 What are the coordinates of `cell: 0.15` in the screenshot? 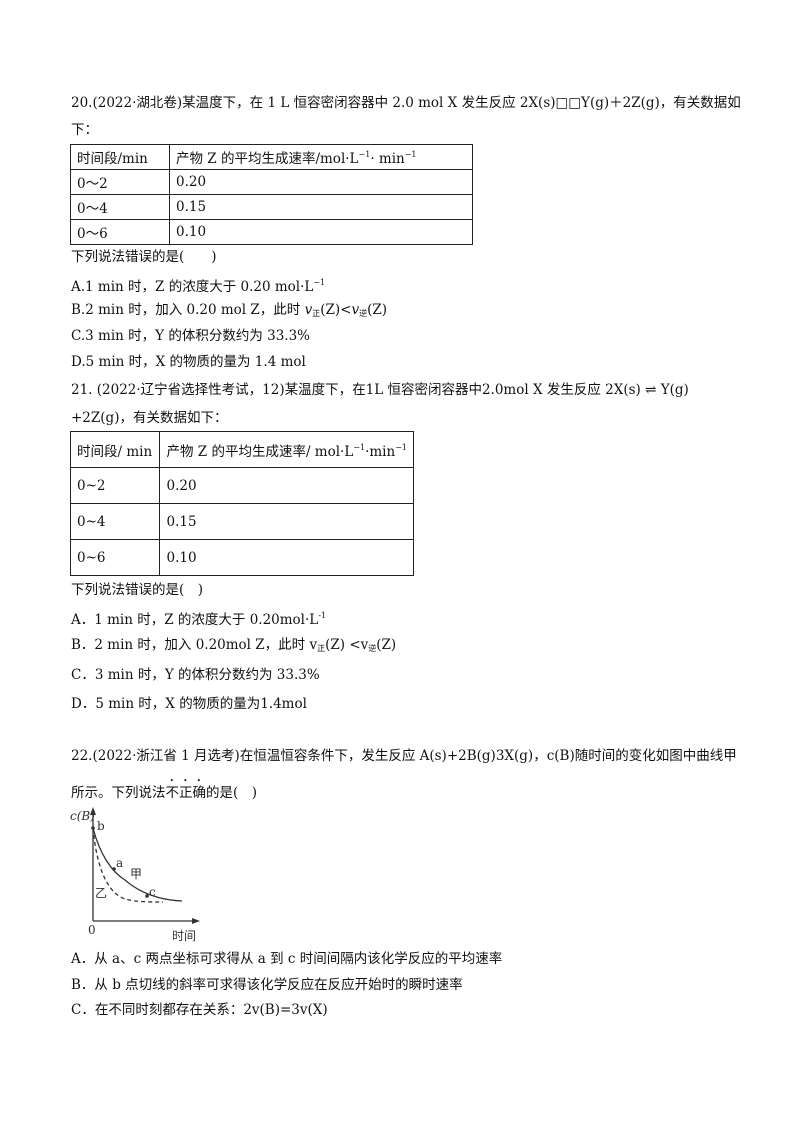 It's located at (286, 521).